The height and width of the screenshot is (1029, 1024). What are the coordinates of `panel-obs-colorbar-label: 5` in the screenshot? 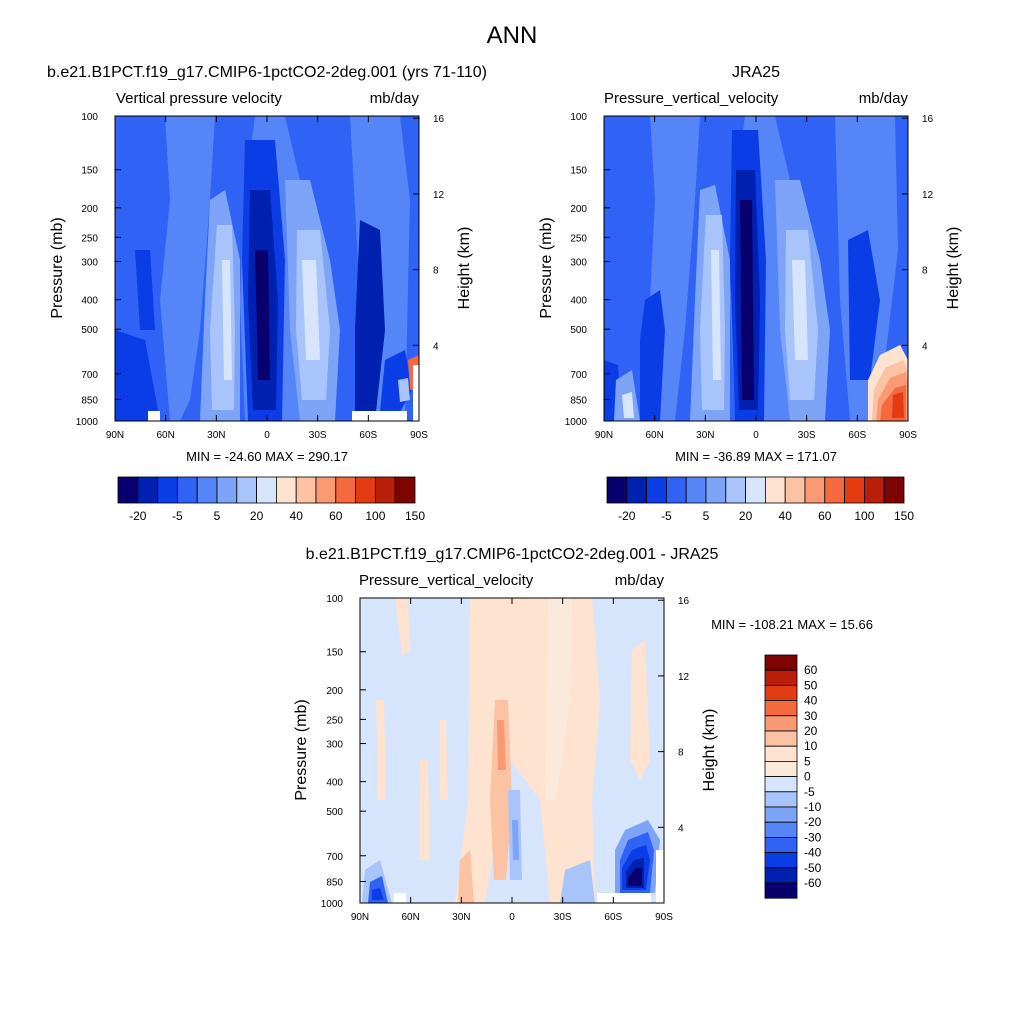 It's located at (706, 516).